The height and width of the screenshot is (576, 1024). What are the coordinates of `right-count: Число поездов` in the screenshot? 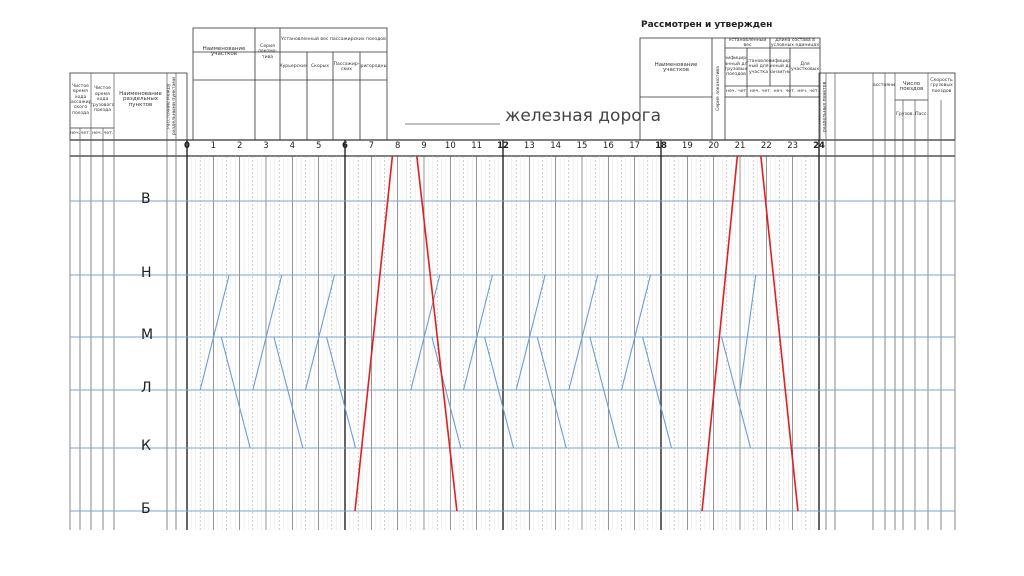 It's located at (911, 86).